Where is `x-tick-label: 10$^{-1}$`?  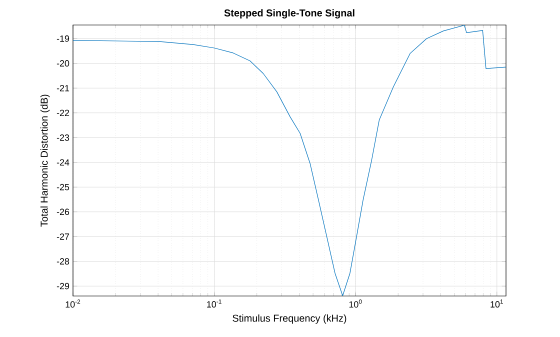 x-tick-label: 10$^{-1}$ is located at coordinates (214, 304).